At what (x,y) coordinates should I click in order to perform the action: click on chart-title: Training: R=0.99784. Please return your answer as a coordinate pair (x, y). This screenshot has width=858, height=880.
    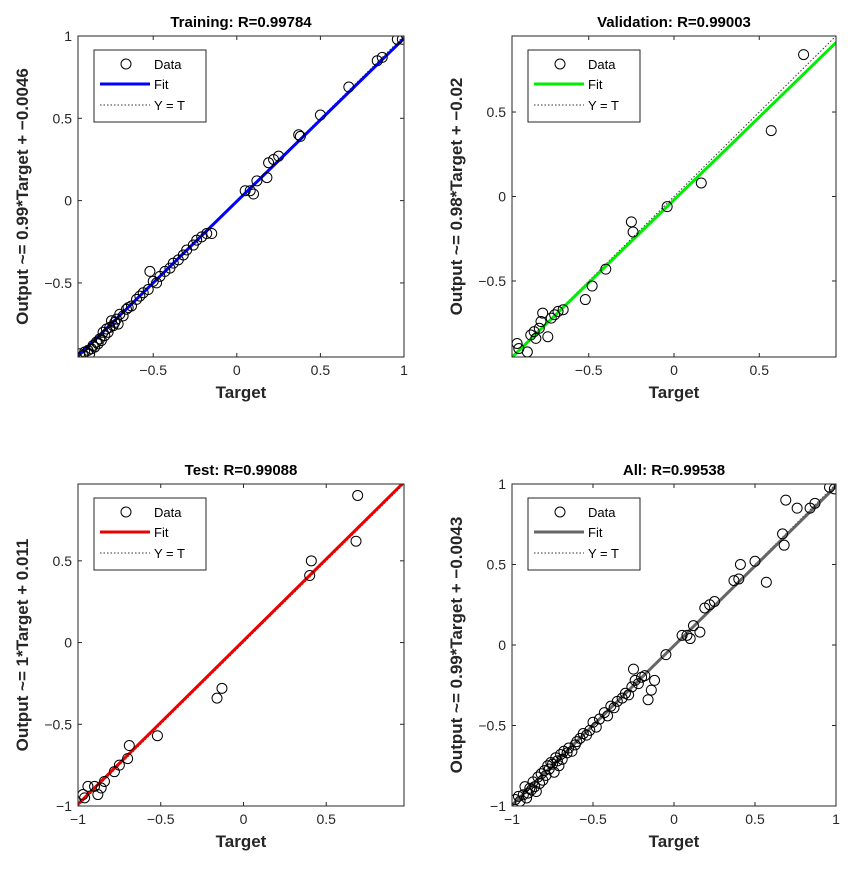
    Looking at the image, I should click on (241, 22).